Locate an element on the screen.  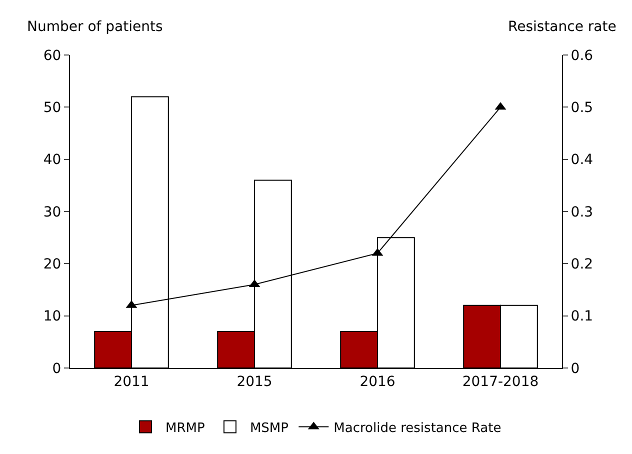
legend-label: MRMP is located at coordinates (185, 428).